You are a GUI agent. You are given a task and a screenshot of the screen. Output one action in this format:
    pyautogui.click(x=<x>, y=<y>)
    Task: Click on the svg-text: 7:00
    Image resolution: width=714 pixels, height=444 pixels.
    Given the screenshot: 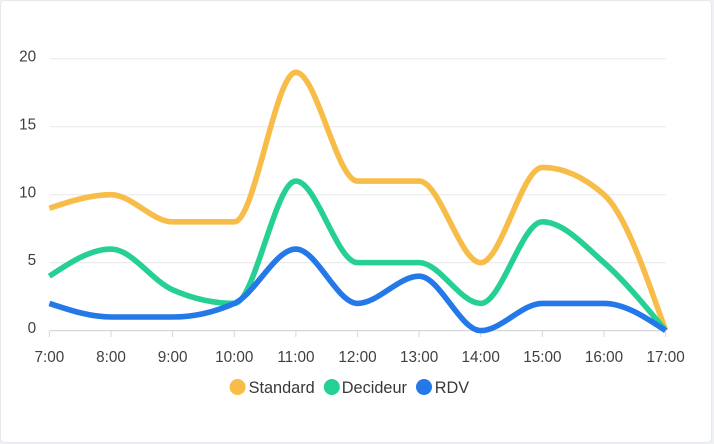 What is the action you would take?
    pyautogui.click(x=50, y=357)
    